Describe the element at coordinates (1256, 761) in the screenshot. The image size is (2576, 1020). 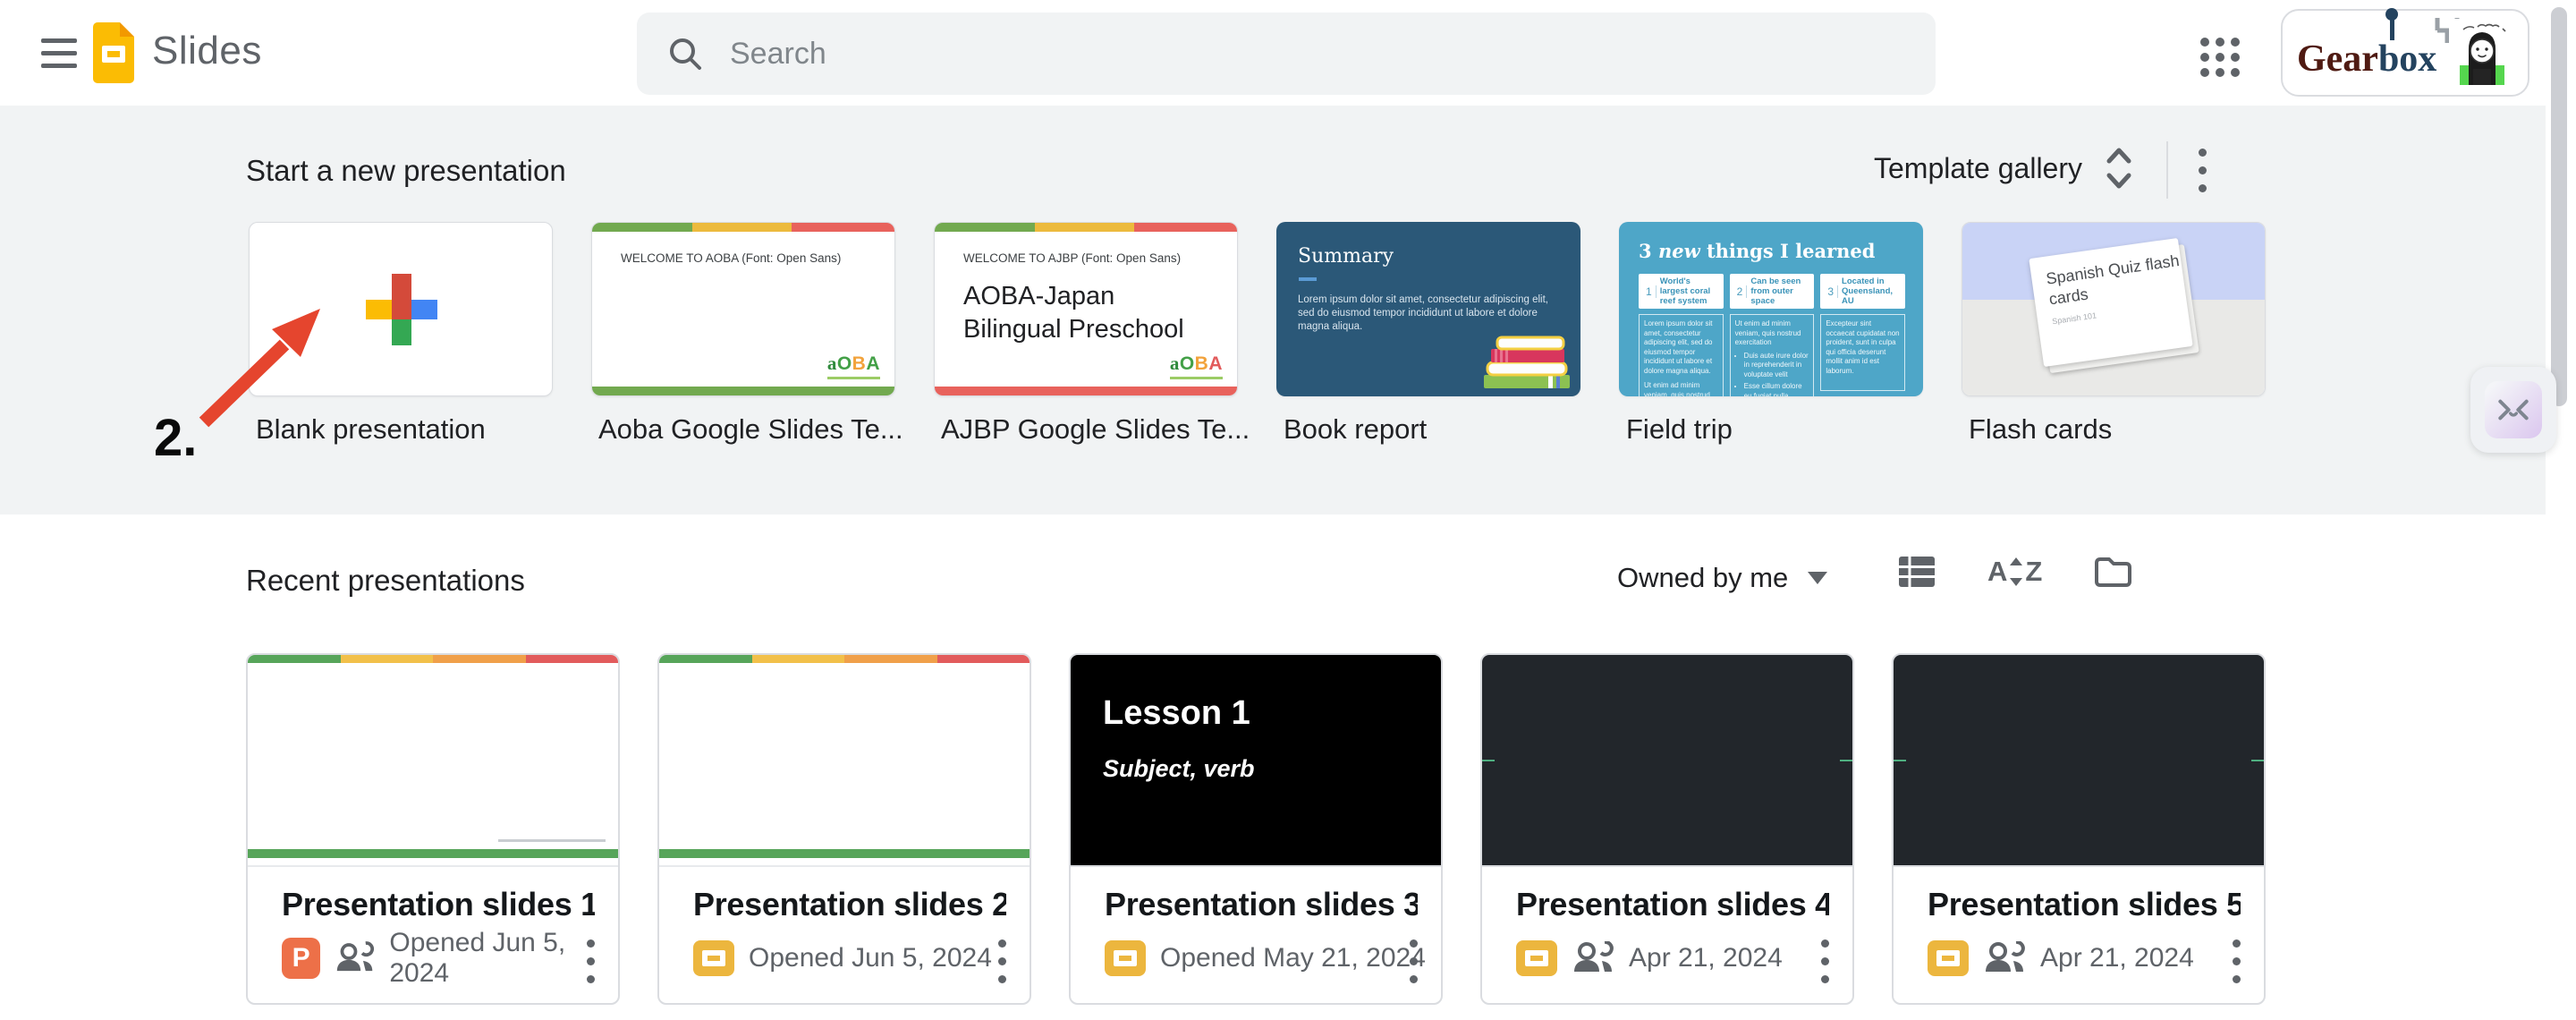
I see `slide-thumbnail: Lesson 1 Subject, verb` at that location.